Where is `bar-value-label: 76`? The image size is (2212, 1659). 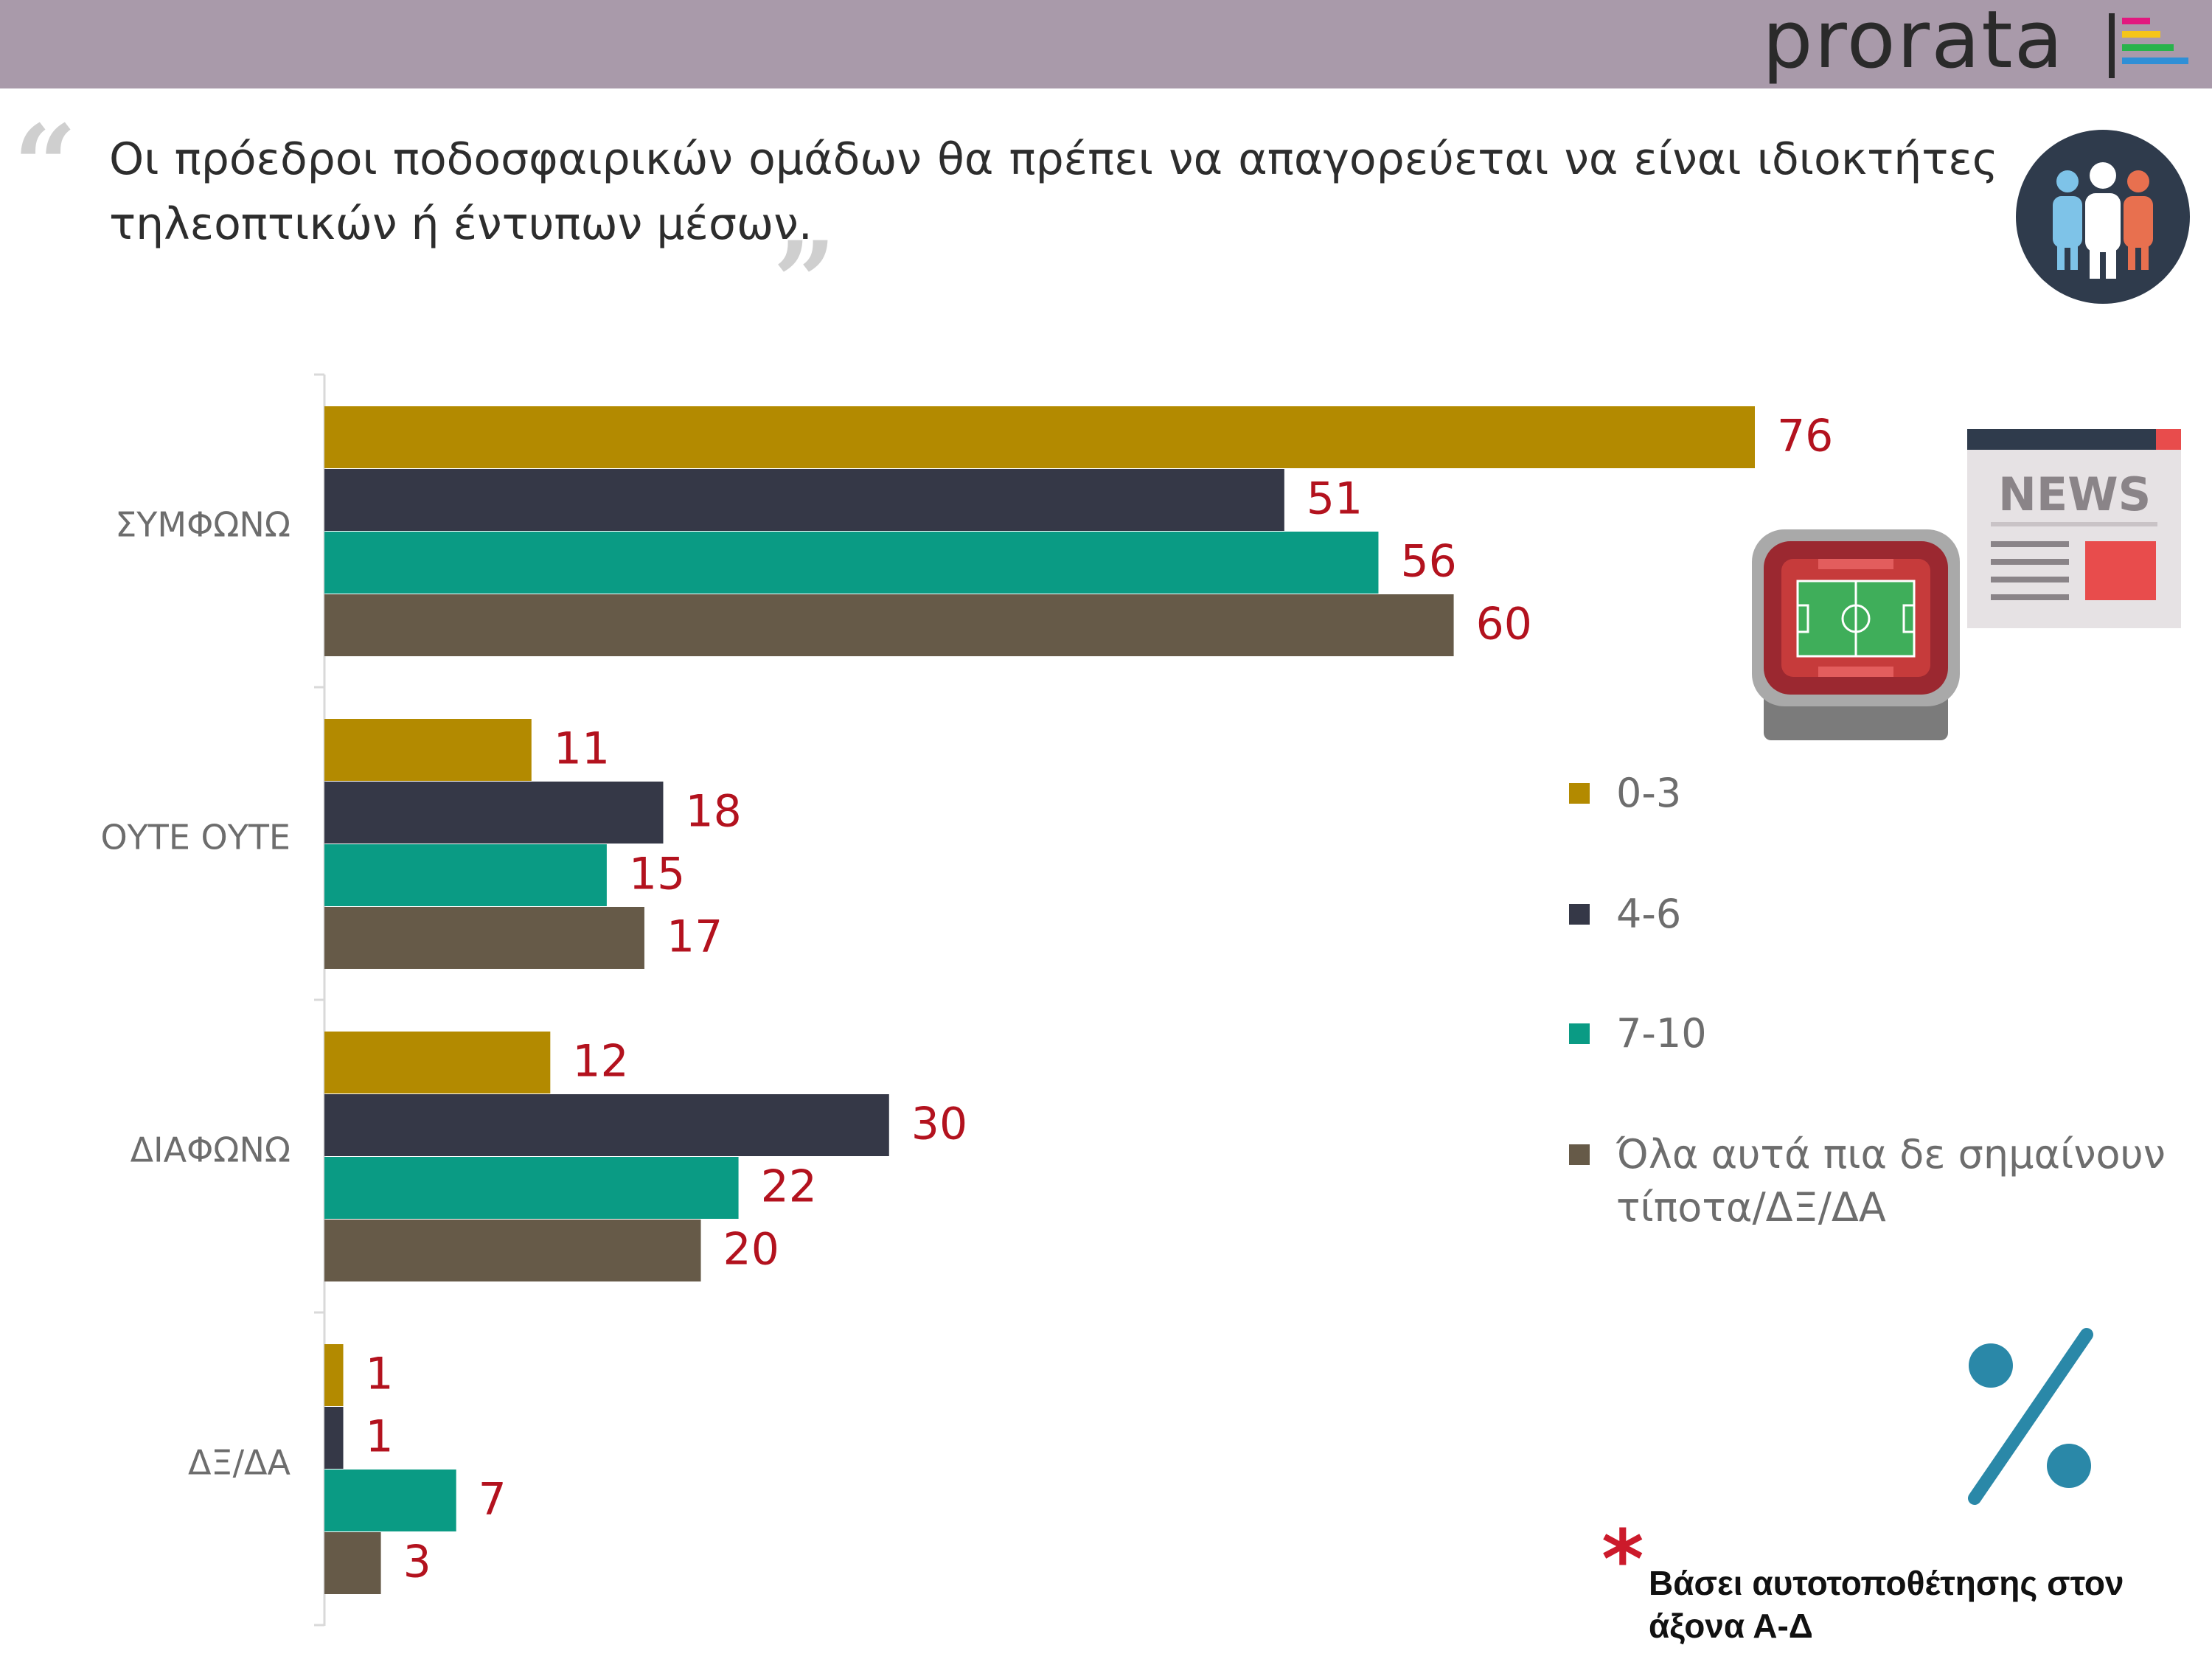 bar-value-label: 76 is located at coordinates (1805, 436).